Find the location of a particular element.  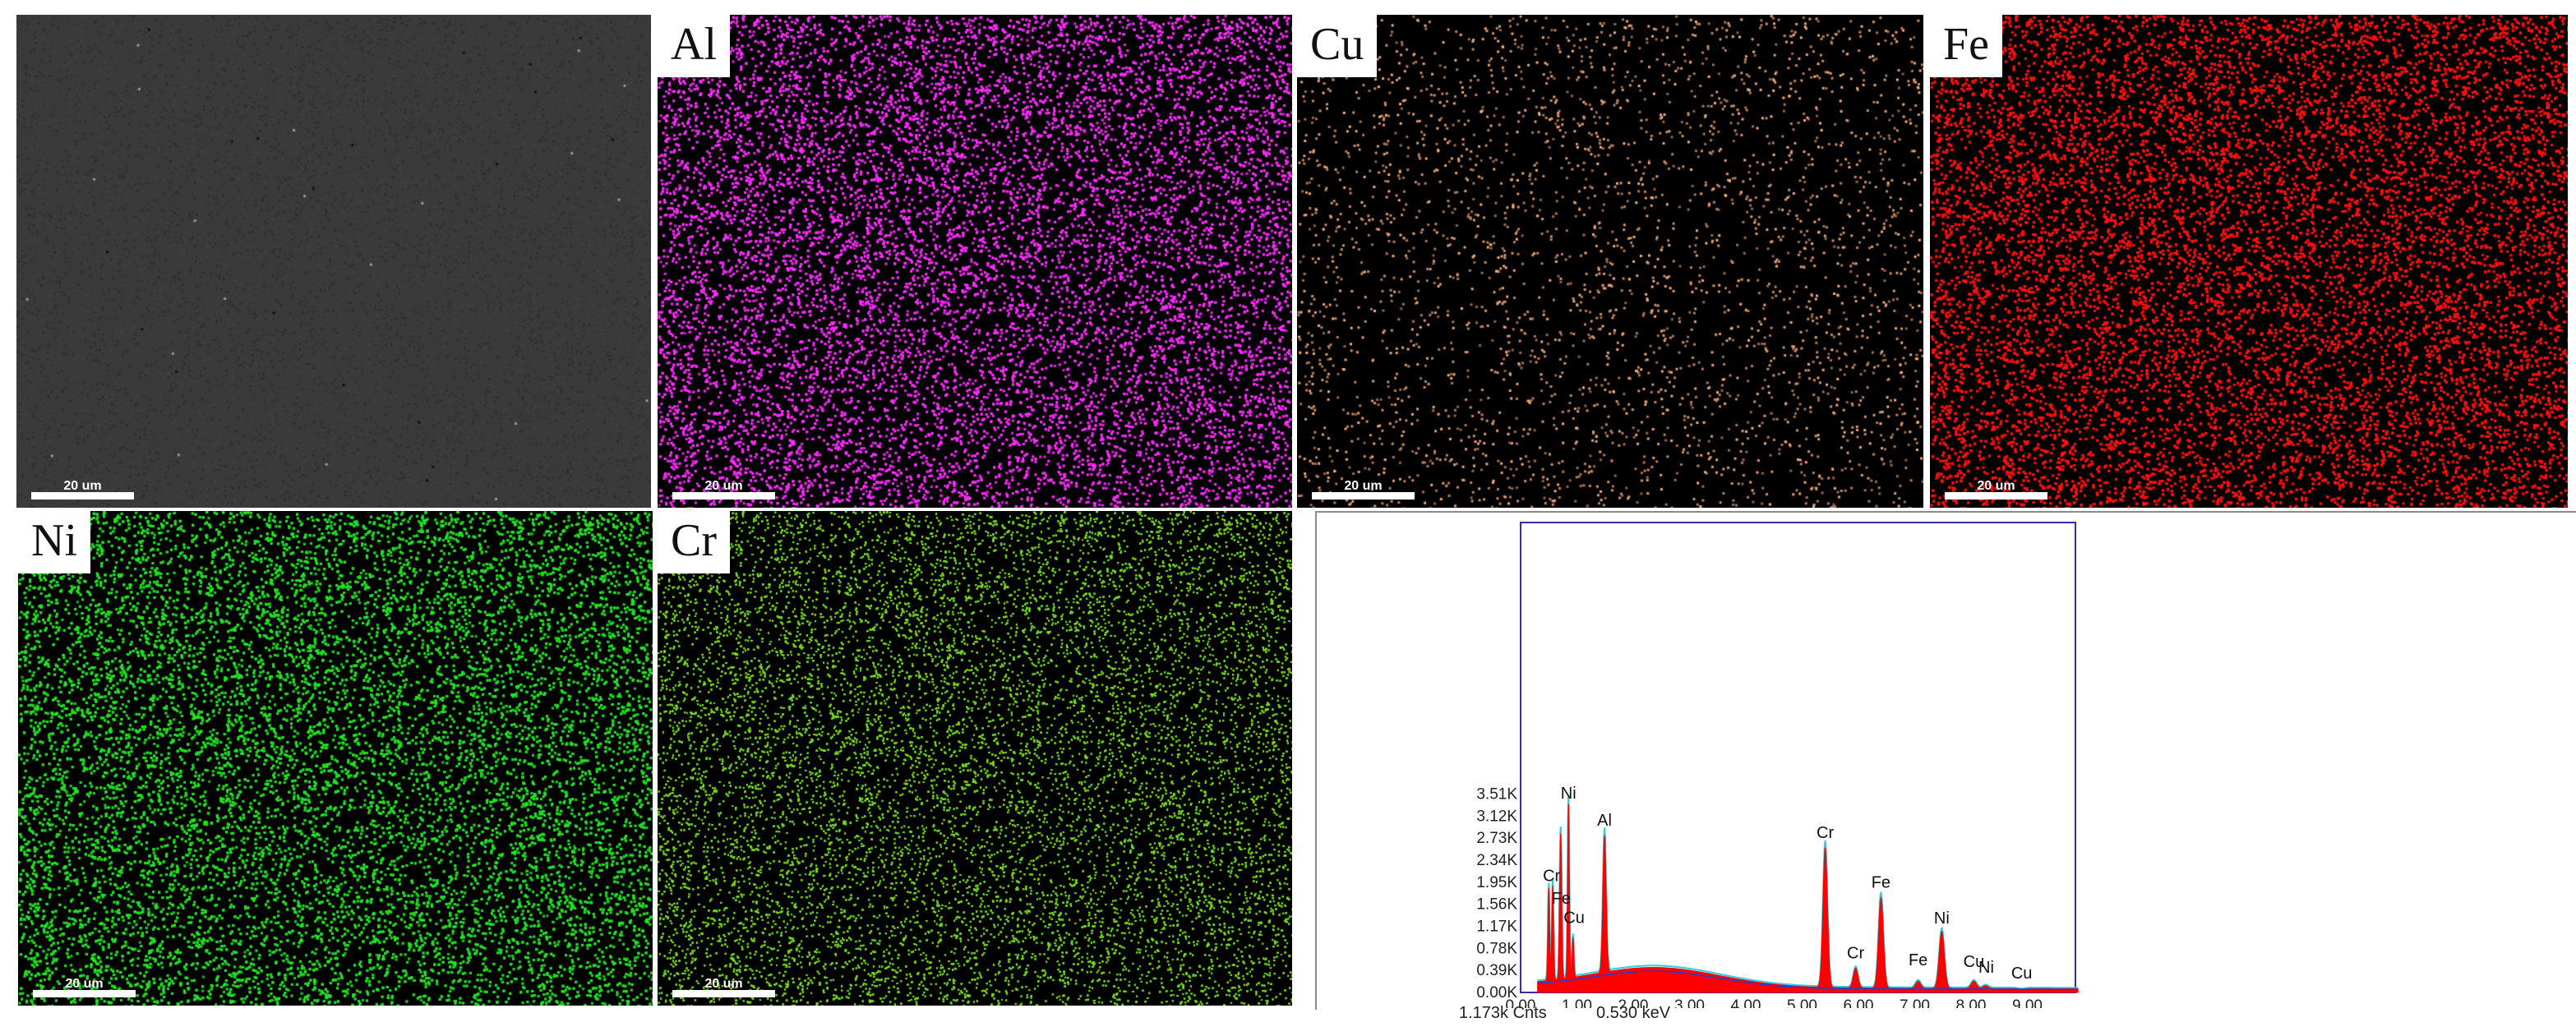

y-tick-label: 0.39K is located at coordinates (1497, 970).